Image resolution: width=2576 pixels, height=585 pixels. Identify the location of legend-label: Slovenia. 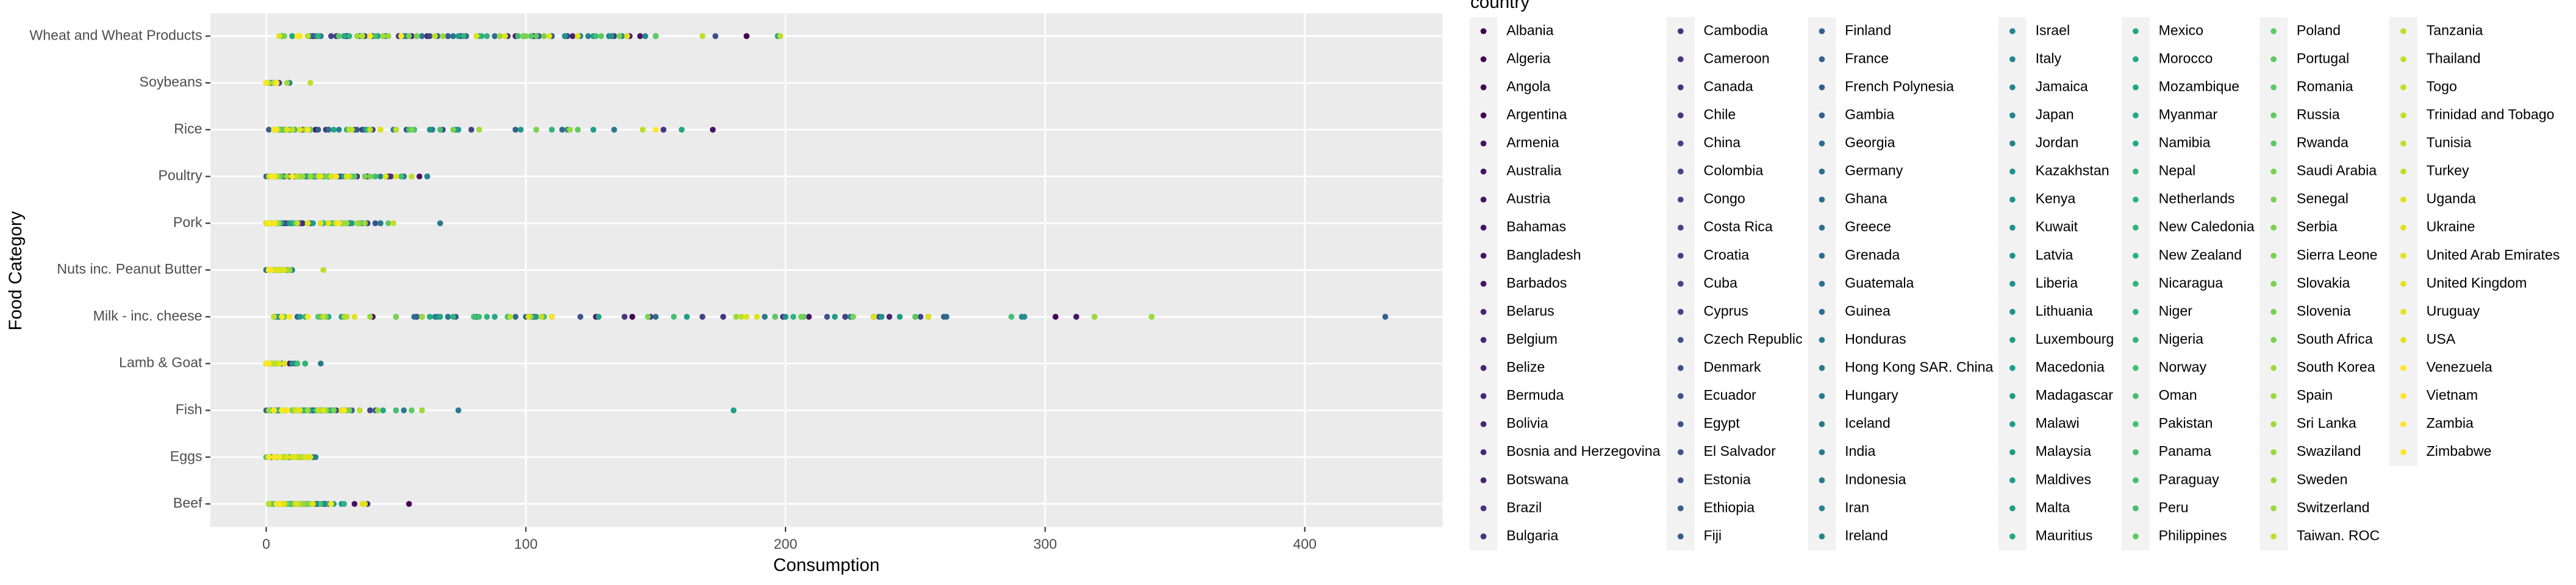
(2324, 311).